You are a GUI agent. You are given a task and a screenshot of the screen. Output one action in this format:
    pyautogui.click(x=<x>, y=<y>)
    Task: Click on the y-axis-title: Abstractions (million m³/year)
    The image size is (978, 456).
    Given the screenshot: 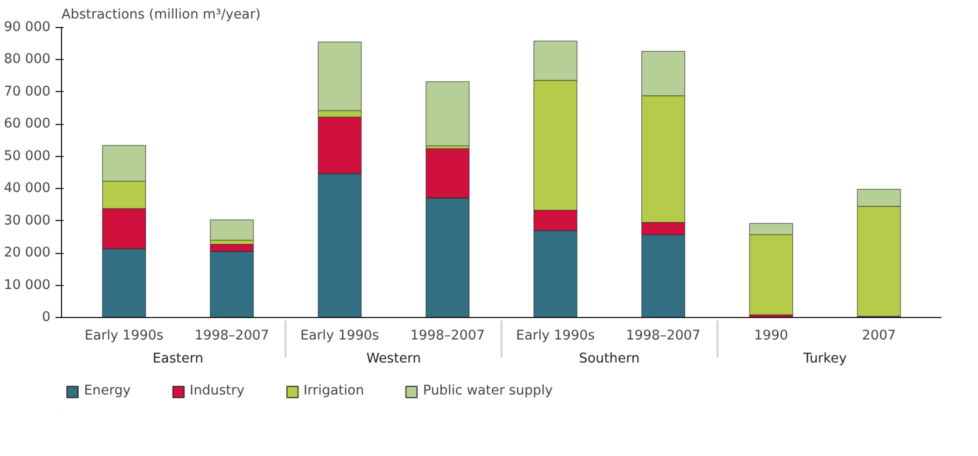 What is the action you would take?
    pyautogui.click(x=161, y=15)
    